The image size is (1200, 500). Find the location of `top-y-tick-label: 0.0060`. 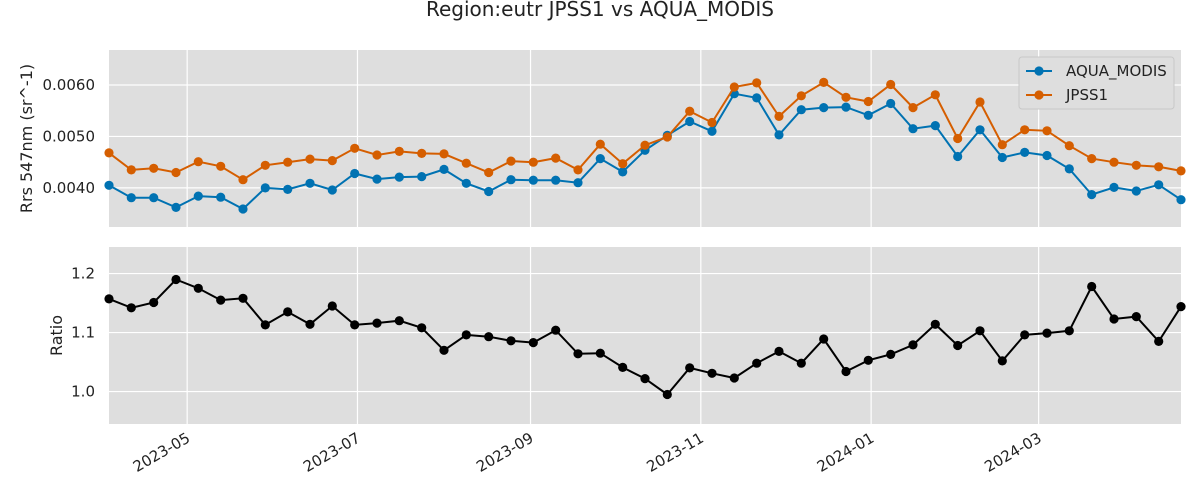

top-y-tick-label: 0.0060 is located at coordinates (69, 85).